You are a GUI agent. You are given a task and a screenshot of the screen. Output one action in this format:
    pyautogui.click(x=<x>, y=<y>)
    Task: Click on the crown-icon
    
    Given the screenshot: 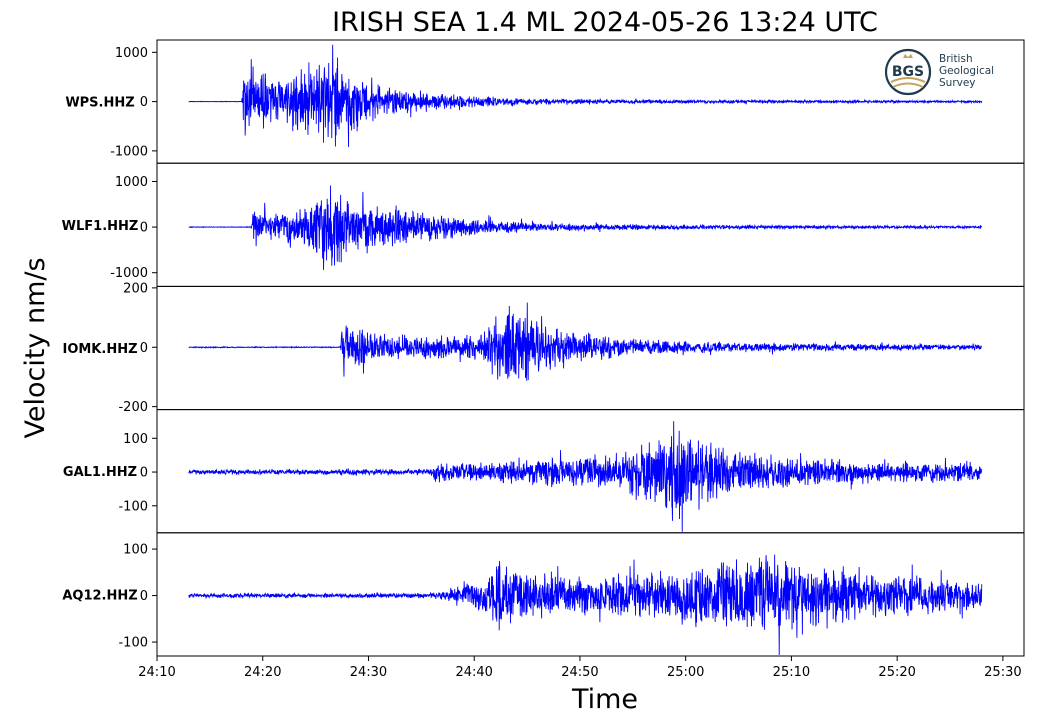 What is the action you would take?
    pyautogui.click(x=908, y=56)
    